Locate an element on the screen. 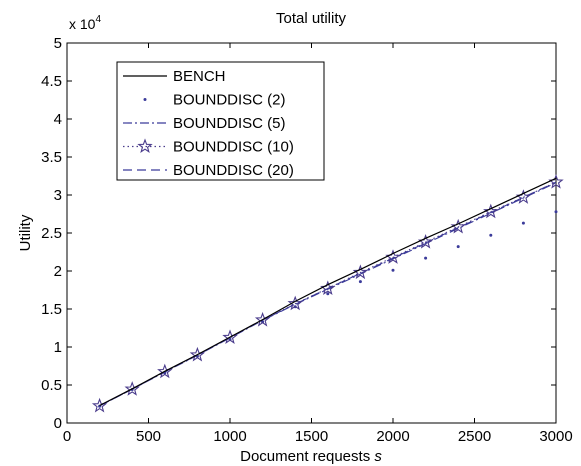  y-tick-label: 3.5 is located at coordinates (51, 157).